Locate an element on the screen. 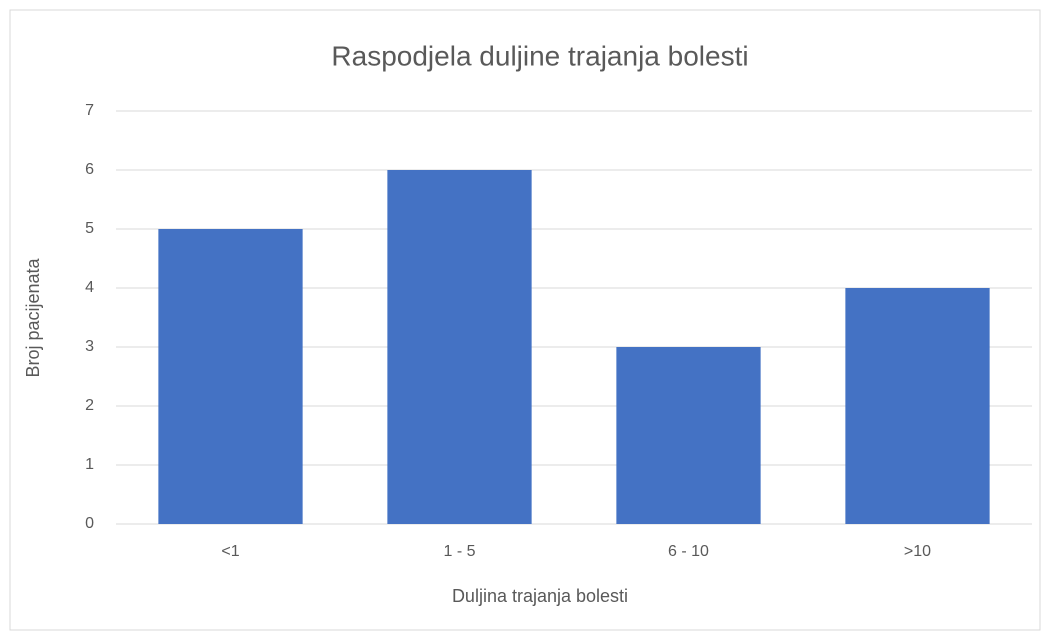  x-axis-label: Duljina trajanja bolesti is located at coordinates (540, 596).